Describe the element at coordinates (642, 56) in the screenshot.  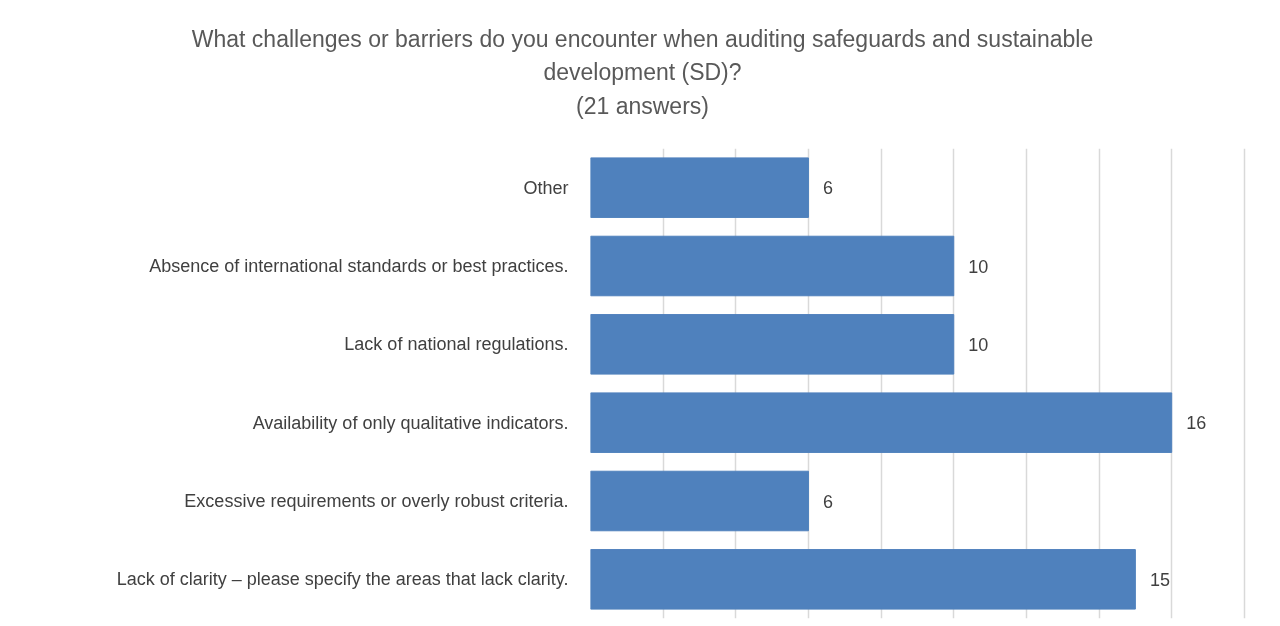
I see `chart-title: What challenges or barriers do you encounter when auditing safeguards and sustainable development (SD)?` at that location.